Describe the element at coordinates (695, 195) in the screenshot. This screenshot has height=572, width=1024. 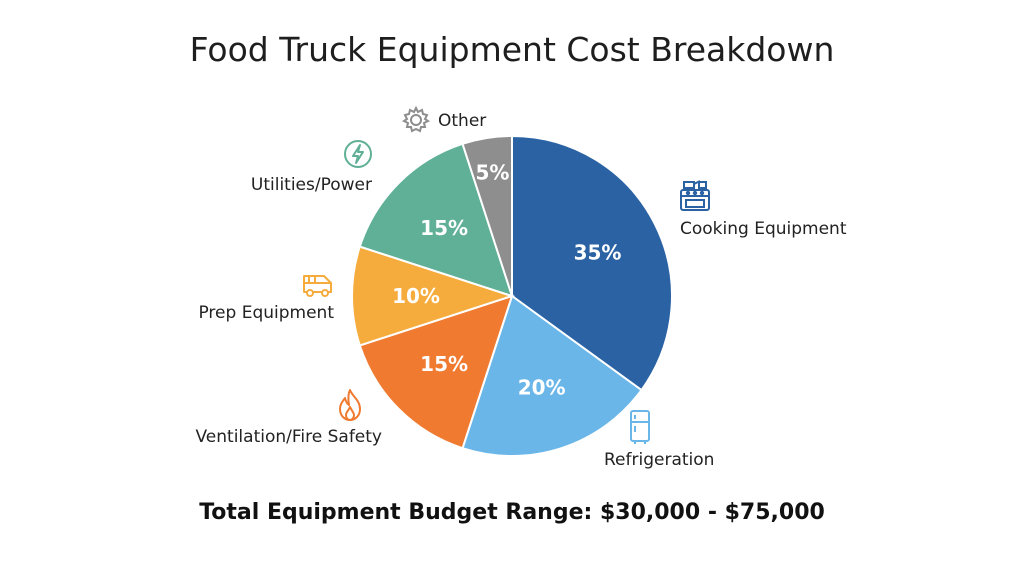
I see `stove-icon` at that location.